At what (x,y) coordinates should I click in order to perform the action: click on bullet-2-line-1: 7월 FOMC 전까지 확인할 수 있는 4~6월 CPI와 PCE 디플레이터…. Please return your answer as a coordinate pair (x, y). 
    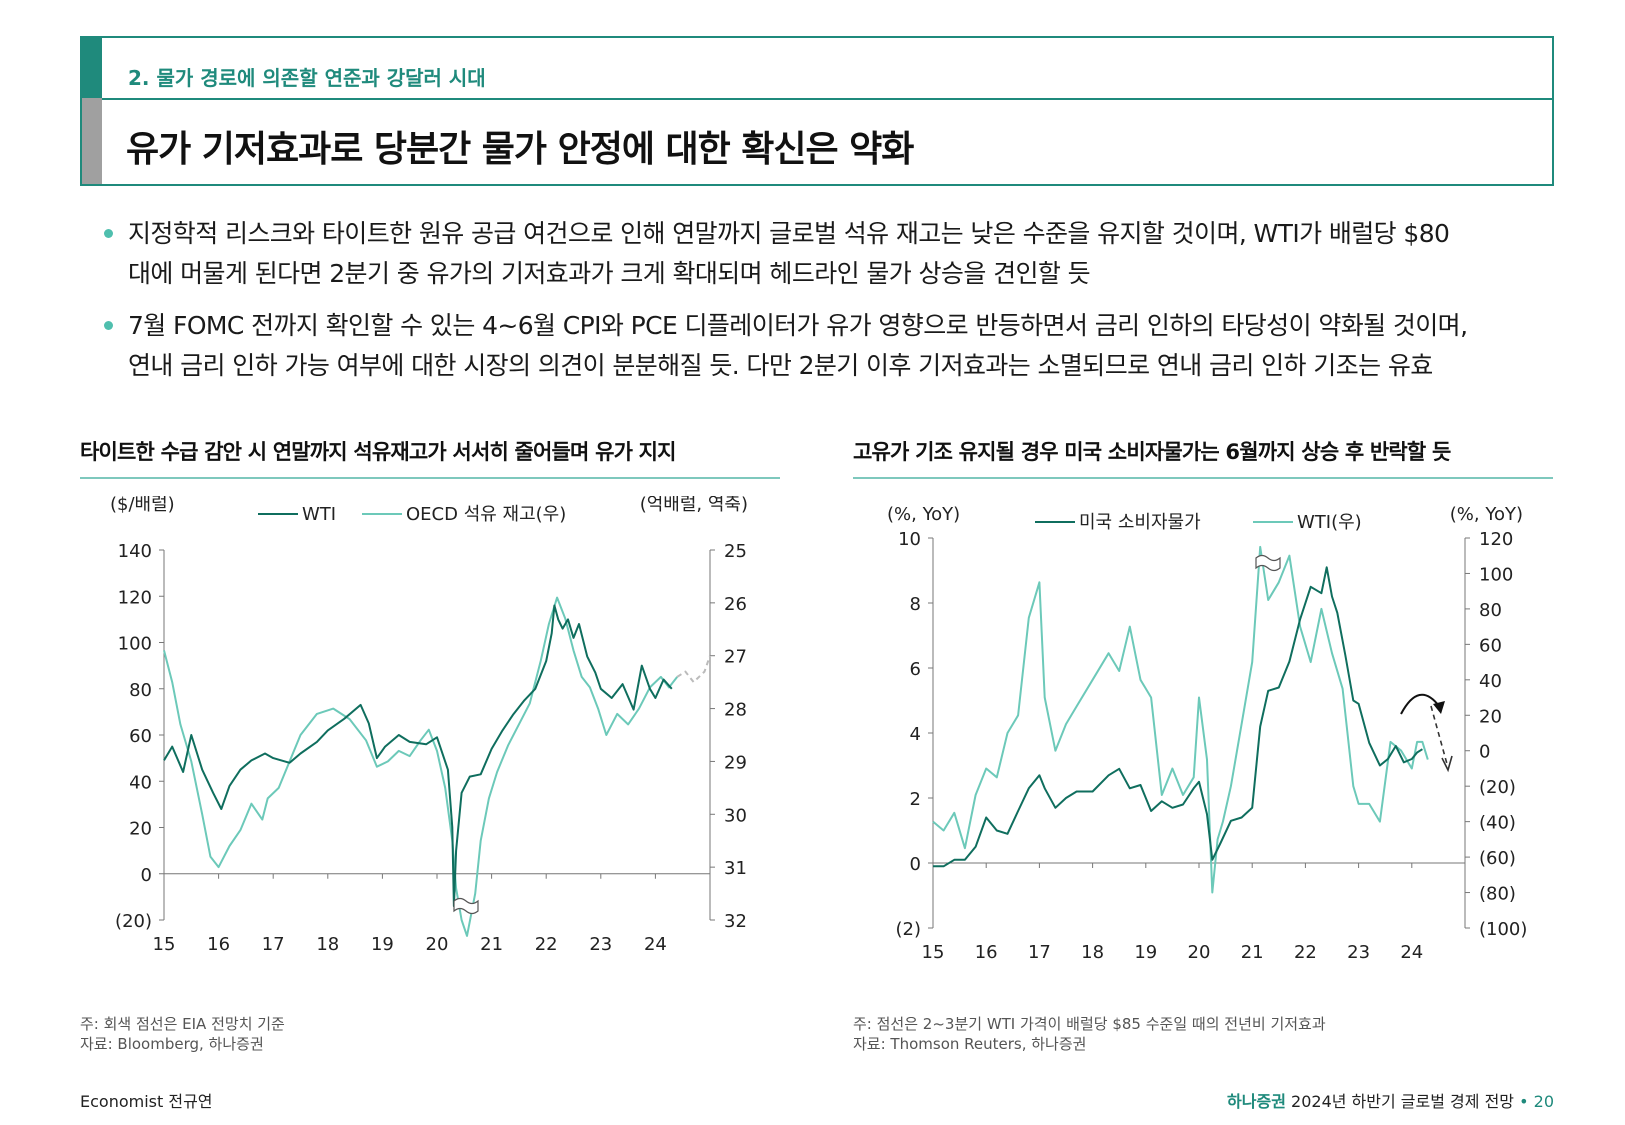
    Looking at the image, I should click on (798, 325).